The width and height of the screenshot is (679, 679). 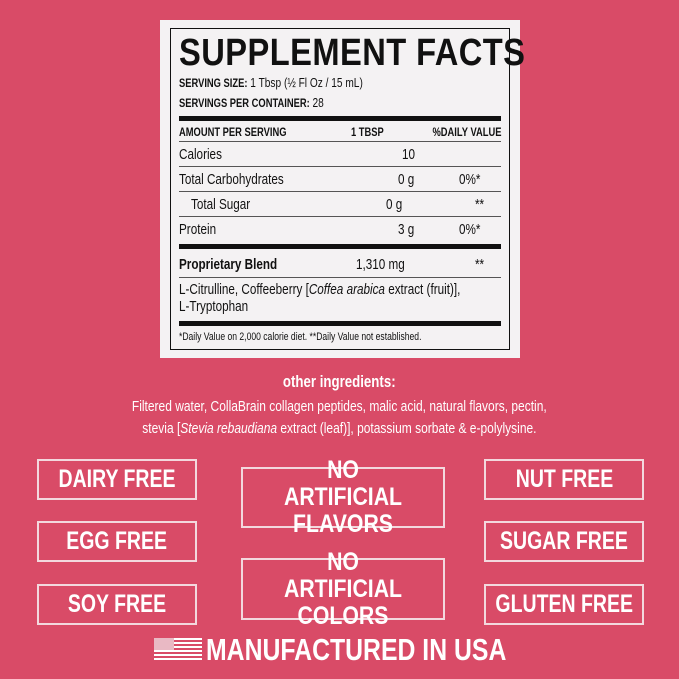 I want to click on badge-soy-free: SOY FREE, so click(x=117, y=604).